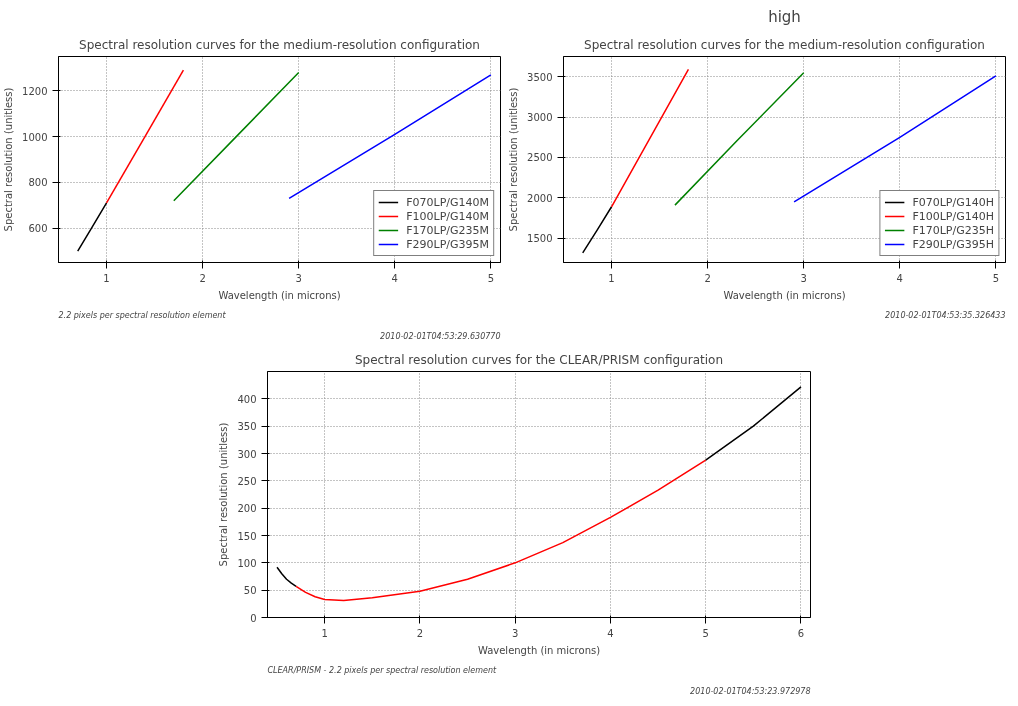 The height and width of the screenshot is (706, 1018). I want to click on y-tick-label: 200, so click(247, 509).